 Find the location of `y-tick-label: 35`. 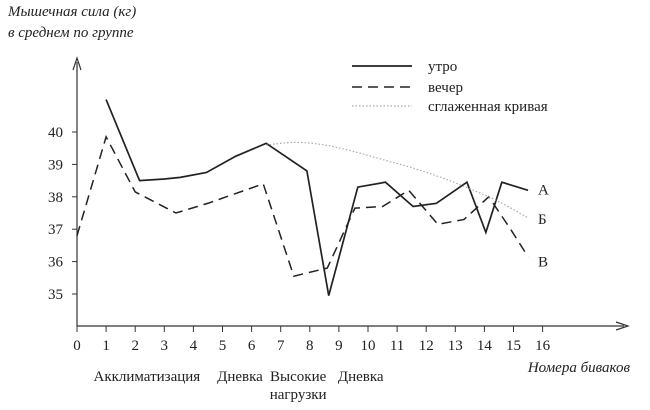

y-tick-label: 35 is located at coordinates (55, 295).